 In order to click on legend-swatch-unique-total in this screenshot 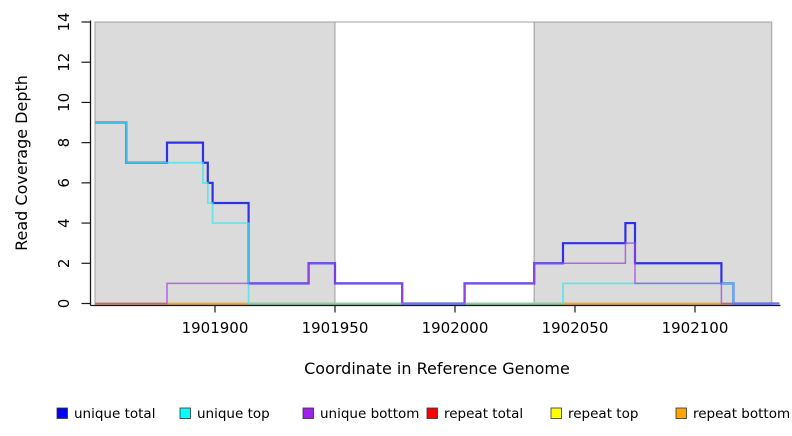, I will do `click(62, 413)`.